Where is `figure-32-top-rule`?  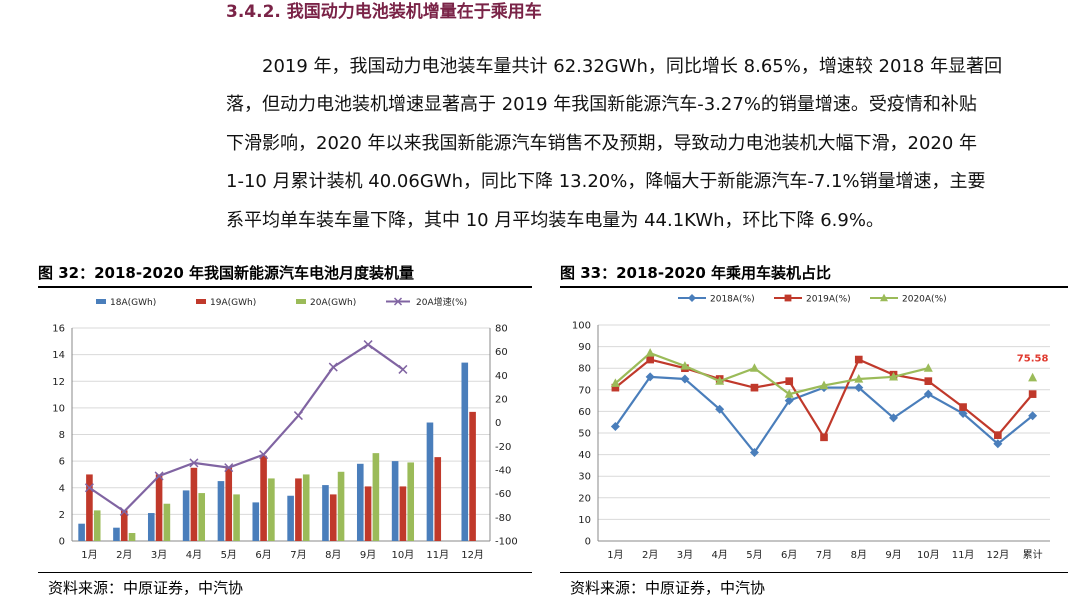
figure-32-top-rule is located at coordinates (285, 287).